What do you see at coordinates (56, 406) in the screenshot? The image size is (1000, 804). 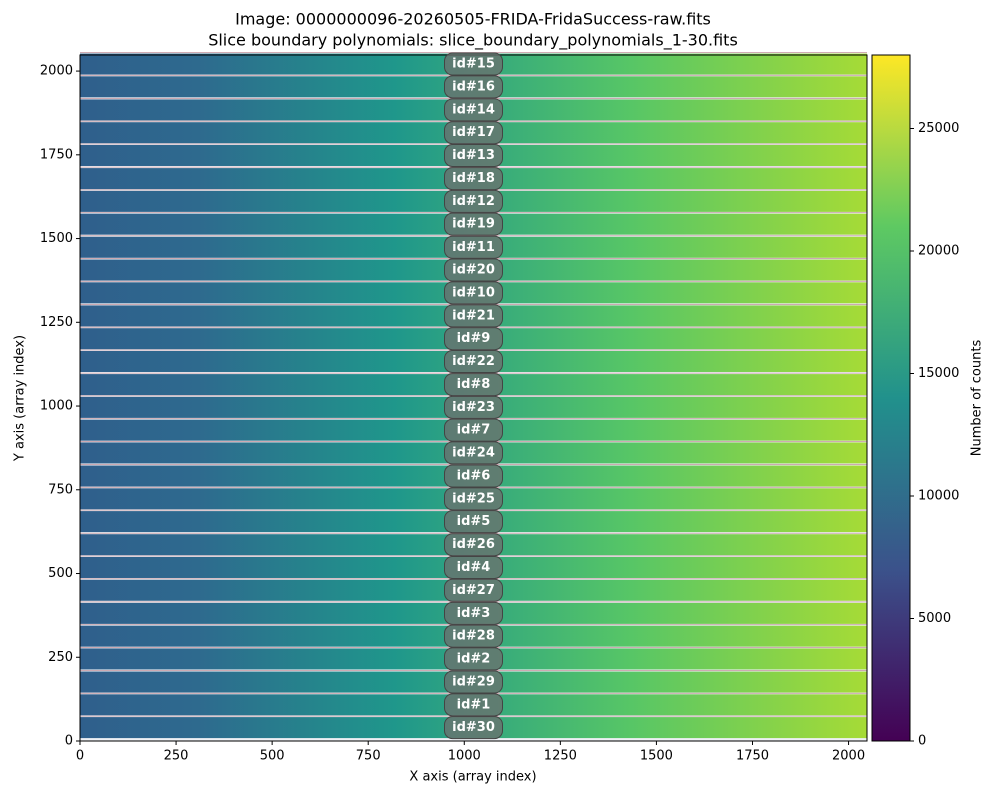 I see `y-tick-label: 1000` at bounding box center [56, 406].